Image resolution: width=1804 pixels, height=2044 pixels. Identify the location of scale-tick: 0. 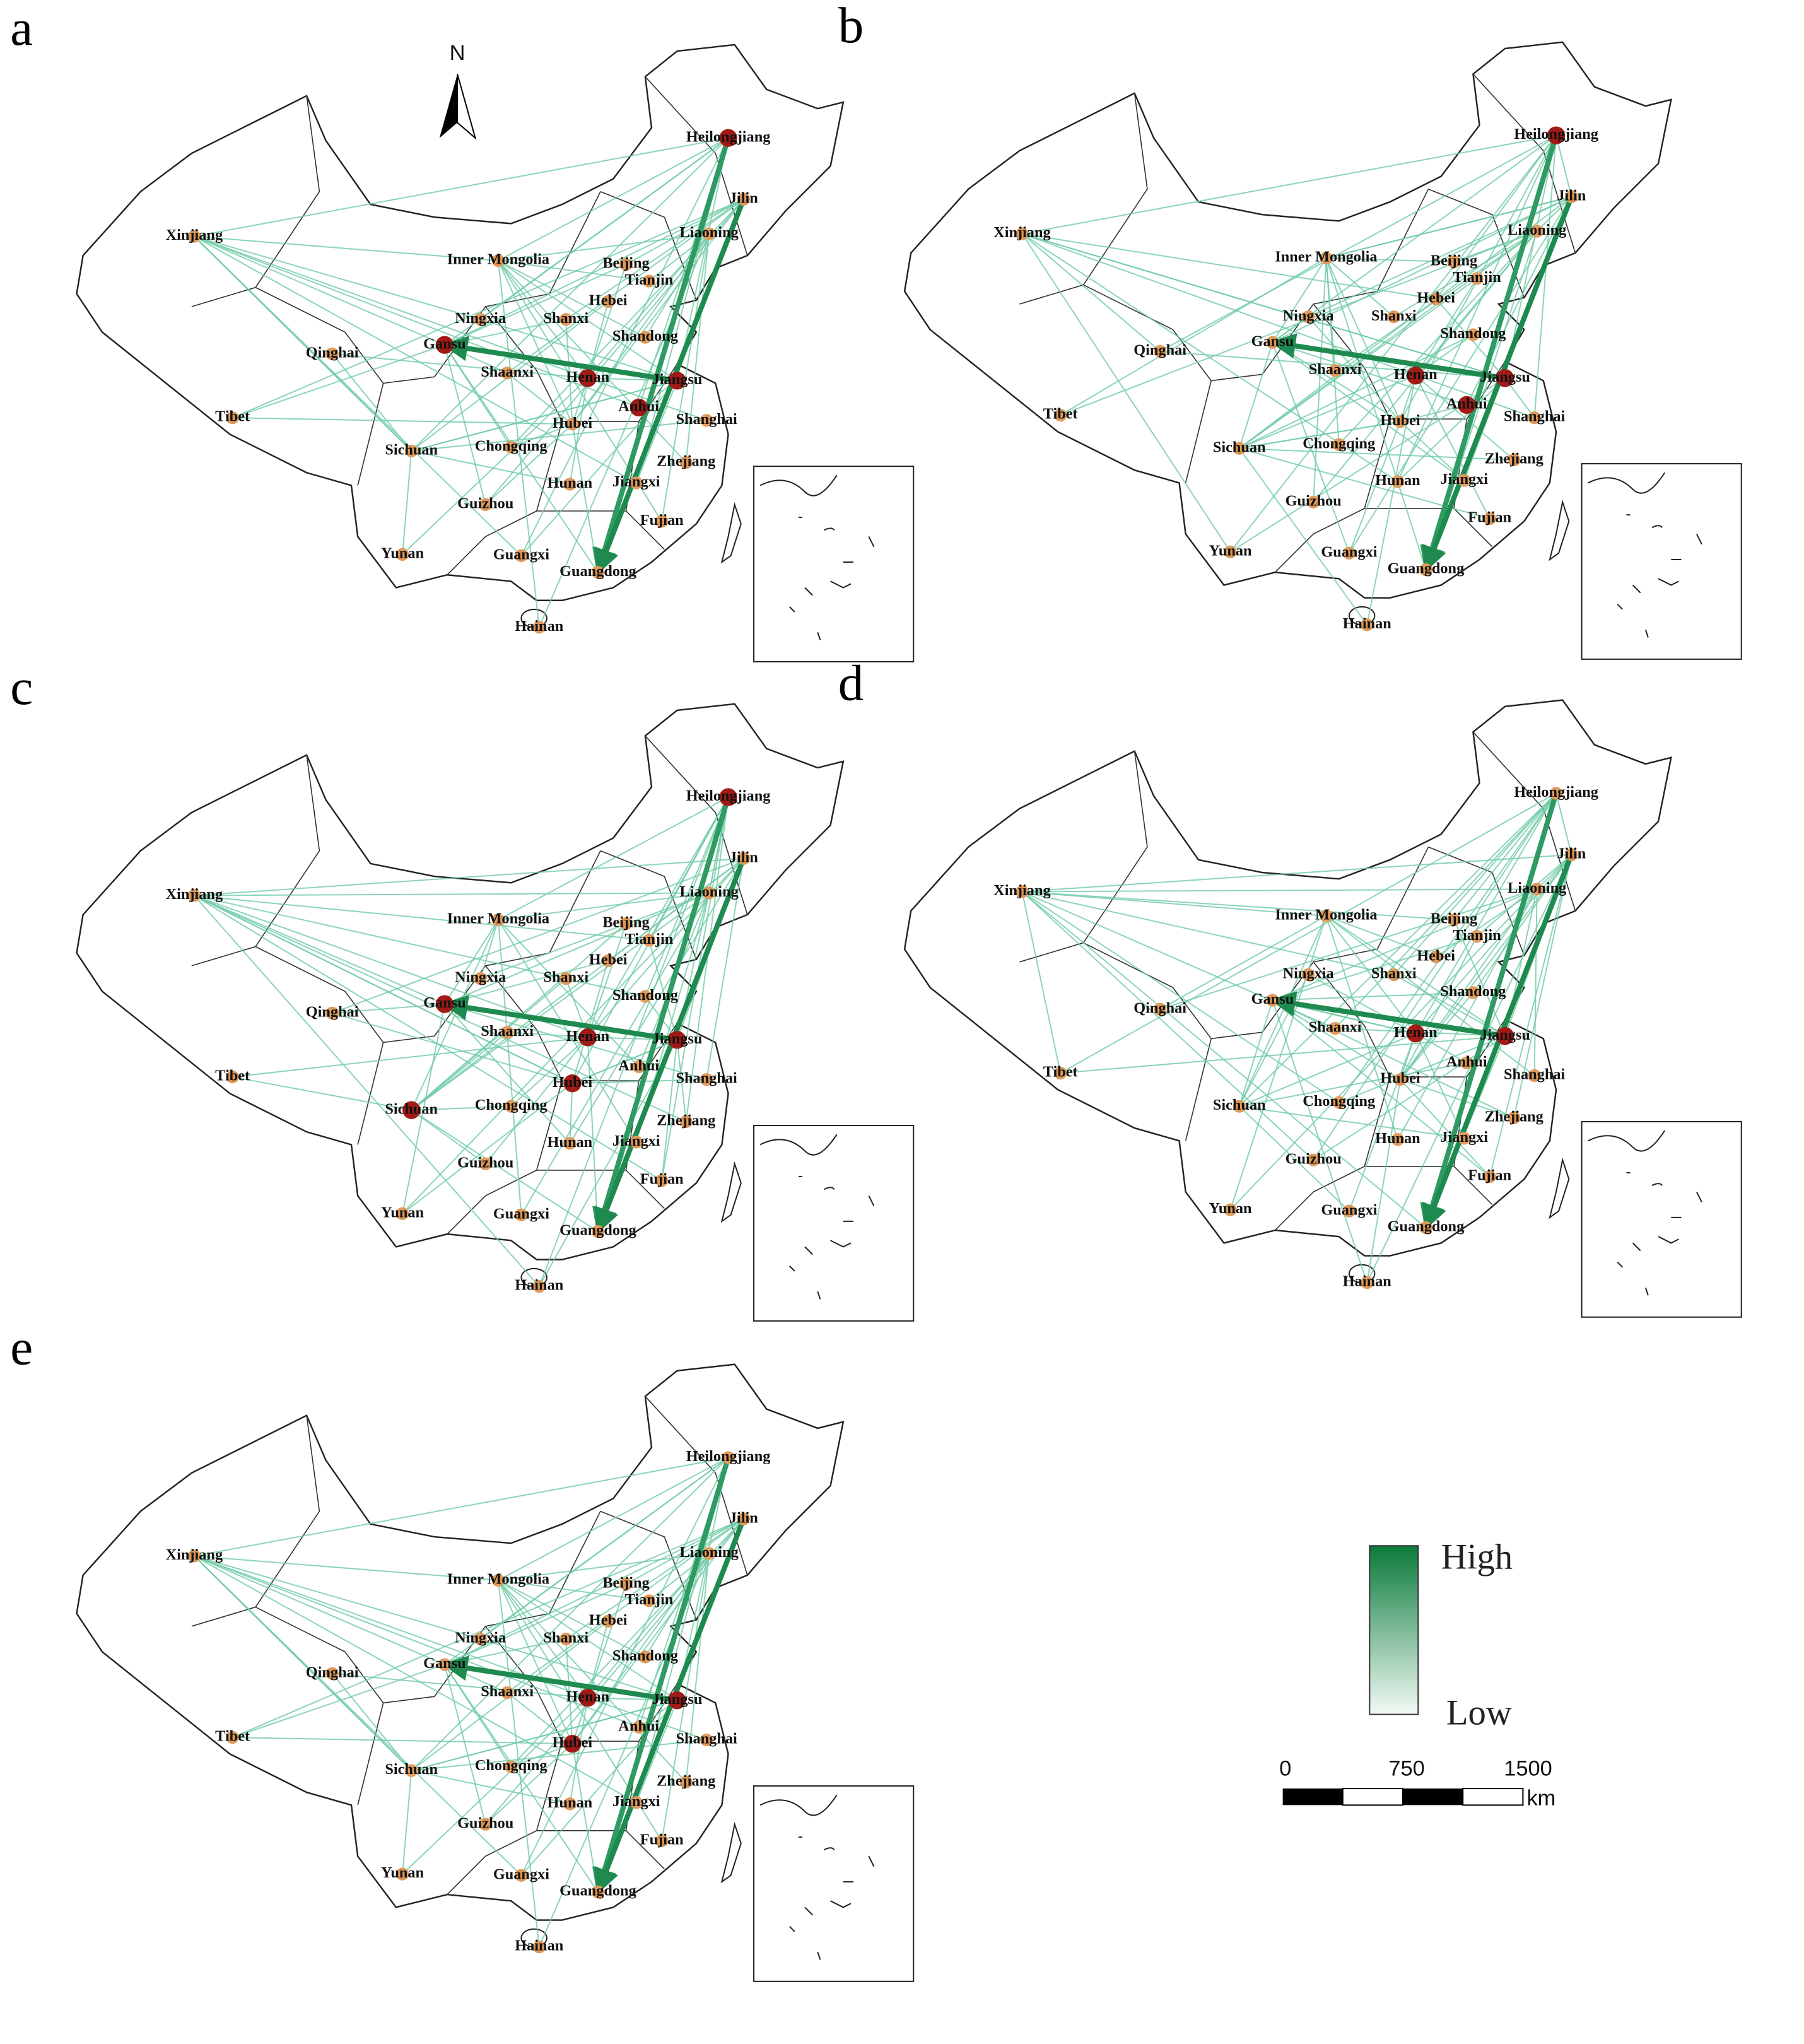
(1285, 1769).